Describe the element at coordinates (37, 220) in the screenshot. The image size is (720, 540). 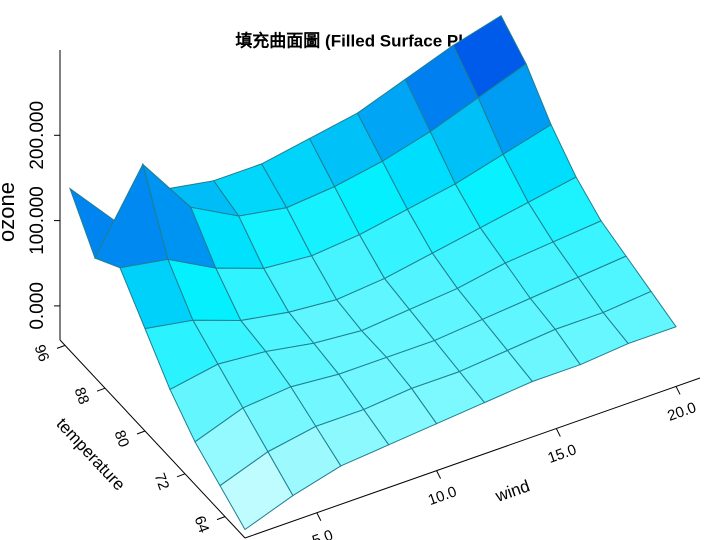
I see `z-tick-label: 100.000` at that location.